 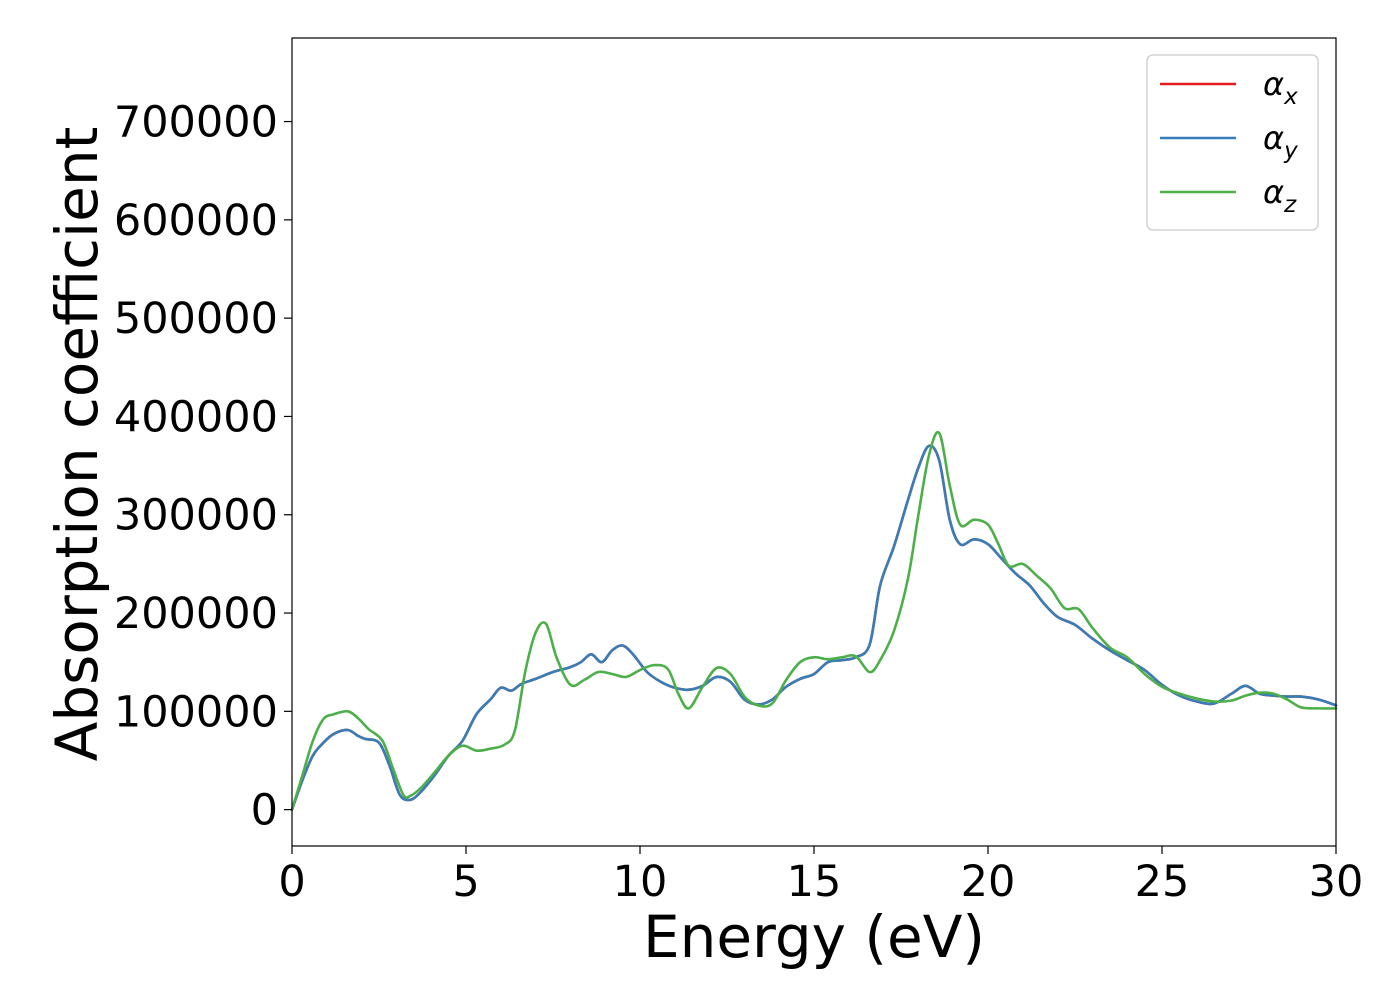 I want to click on x-tick-label: 20, so click(x=988, y=882).